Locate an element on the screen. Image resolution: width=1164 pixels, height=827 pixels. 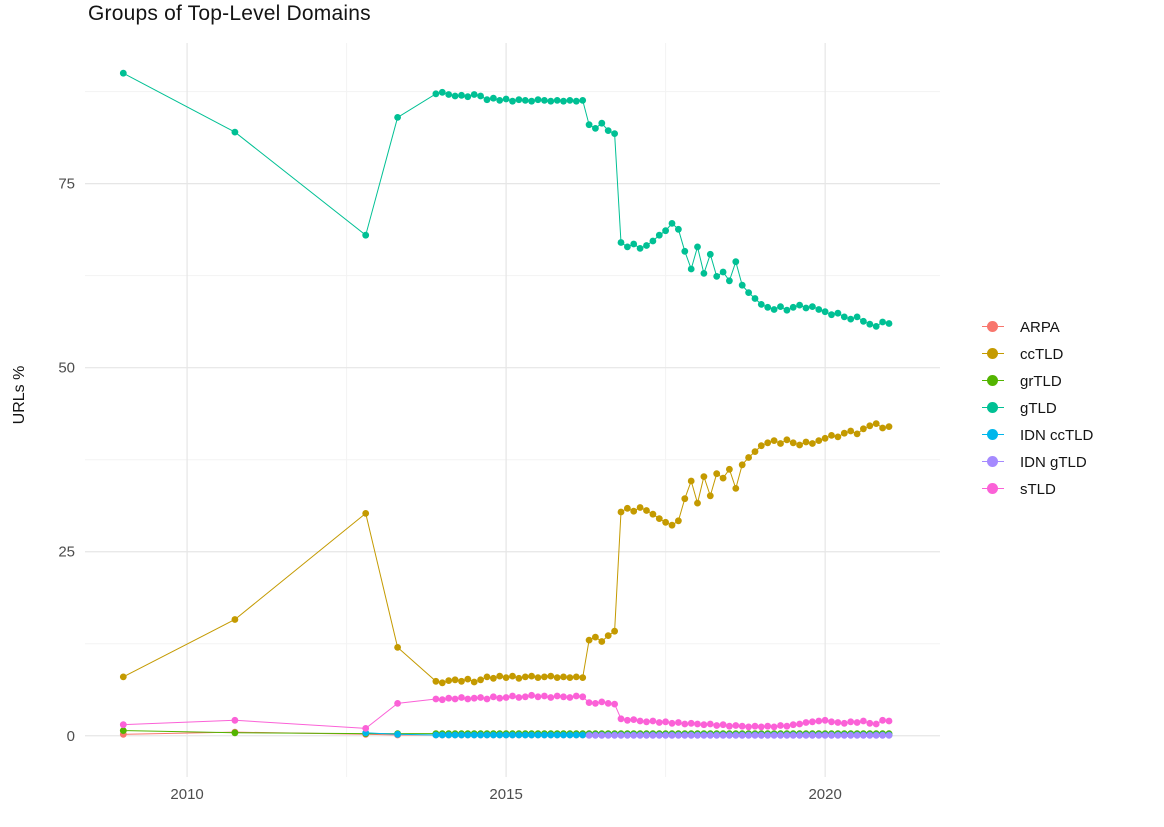
legend-item-gtld: gTLD is located at coordinates (1037, 408).